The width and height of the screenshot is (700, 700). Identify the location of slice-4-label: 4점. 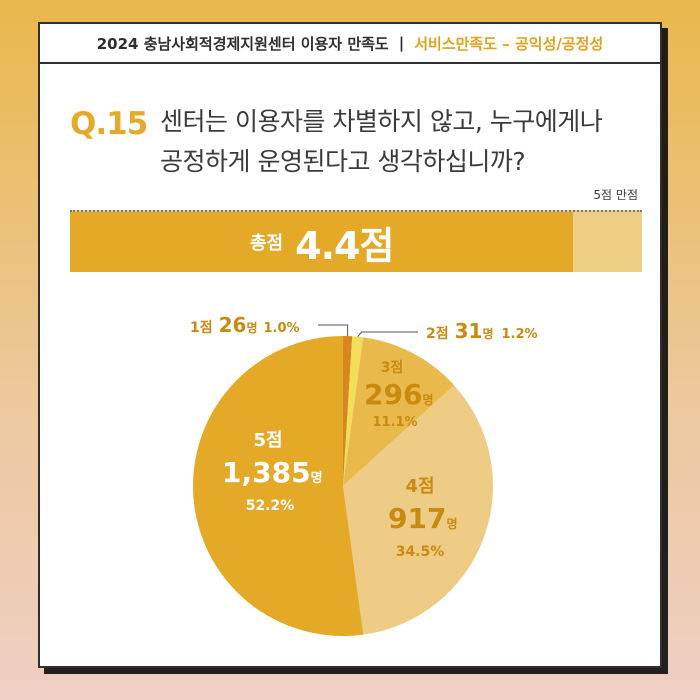
(419, 486).